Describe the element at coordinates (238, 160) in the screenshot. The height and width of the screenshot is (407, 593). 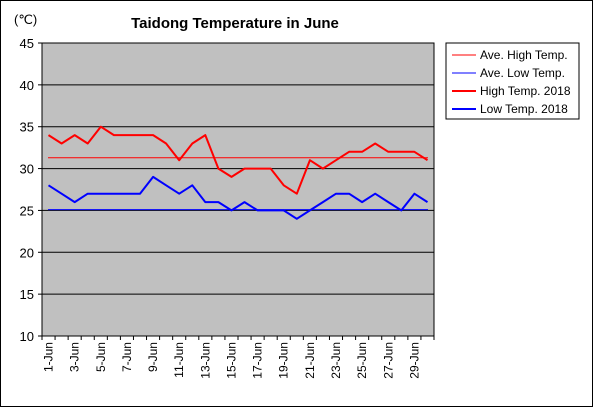
I see `series-line-high-temp-2018` at that location.